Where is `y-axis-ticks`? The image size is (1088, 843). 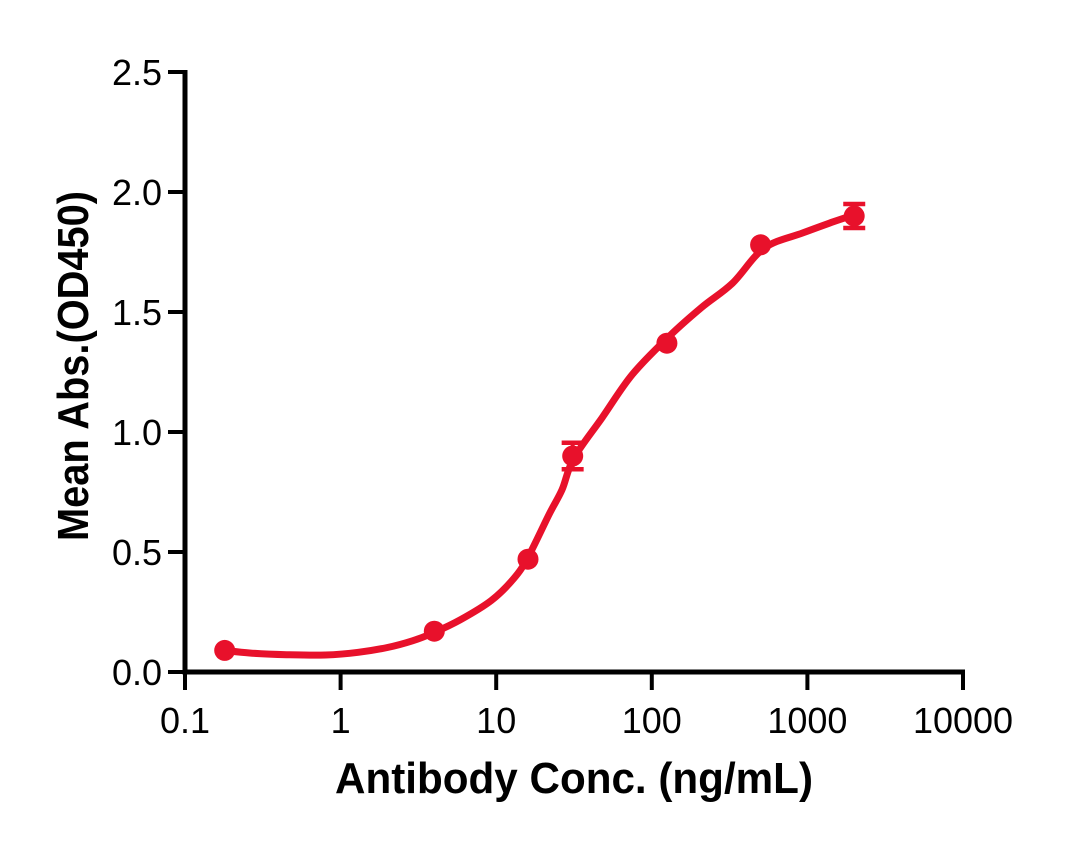
y-axis-ticks is located at coordinates (176, 372).